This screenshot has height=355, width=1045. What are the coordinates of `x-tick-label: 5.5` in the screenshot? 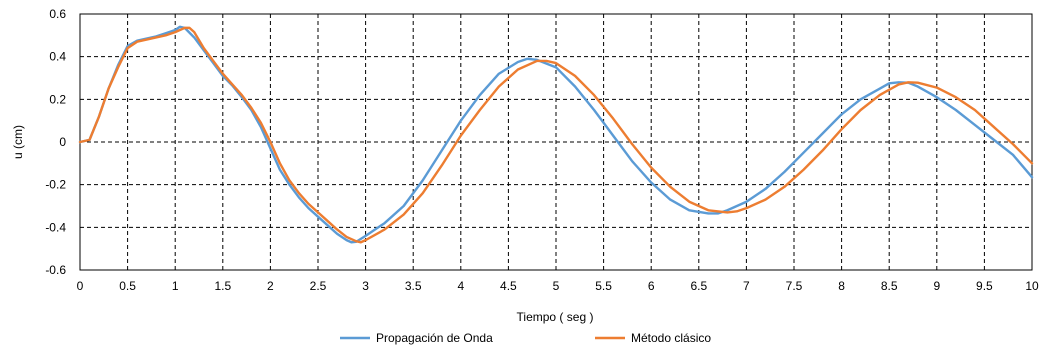 It's located at (603, 286).